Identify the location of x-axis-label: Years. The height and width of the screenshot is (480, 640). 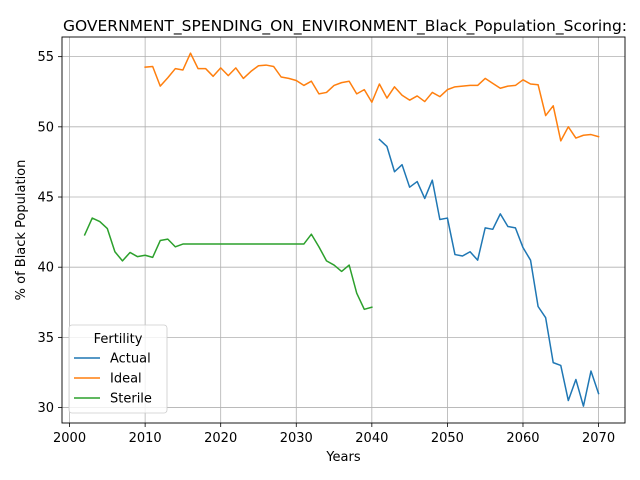
(343, 457).